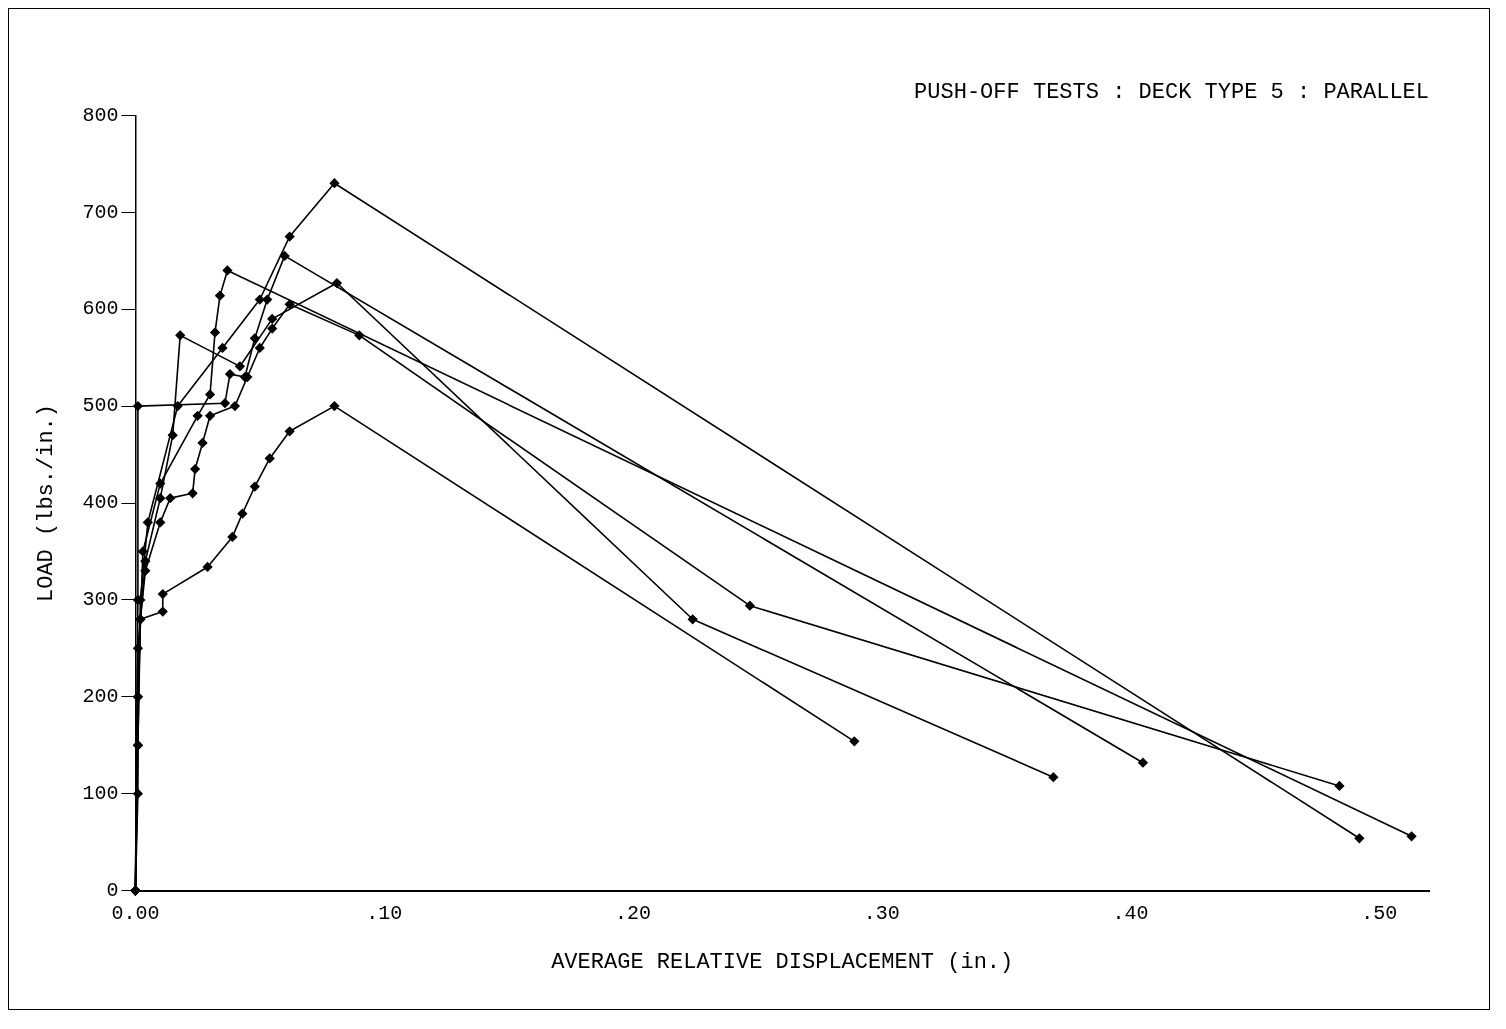 This screenshot has width=1506, height=1029. I want to click on y-tick-label: 800, so click(100, 115).